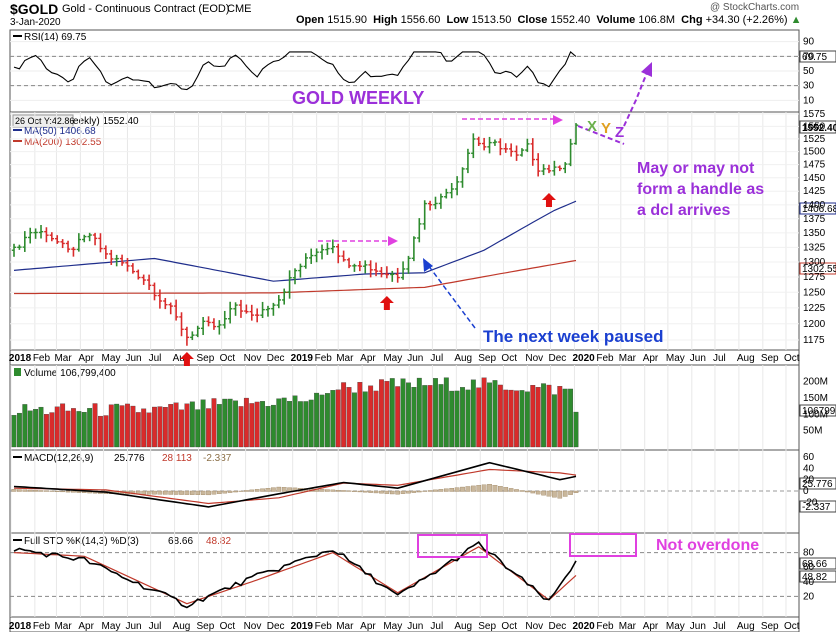 The image size is (836, 632). I want to click on macd-hist-label: -2.337, so click(816, 507).